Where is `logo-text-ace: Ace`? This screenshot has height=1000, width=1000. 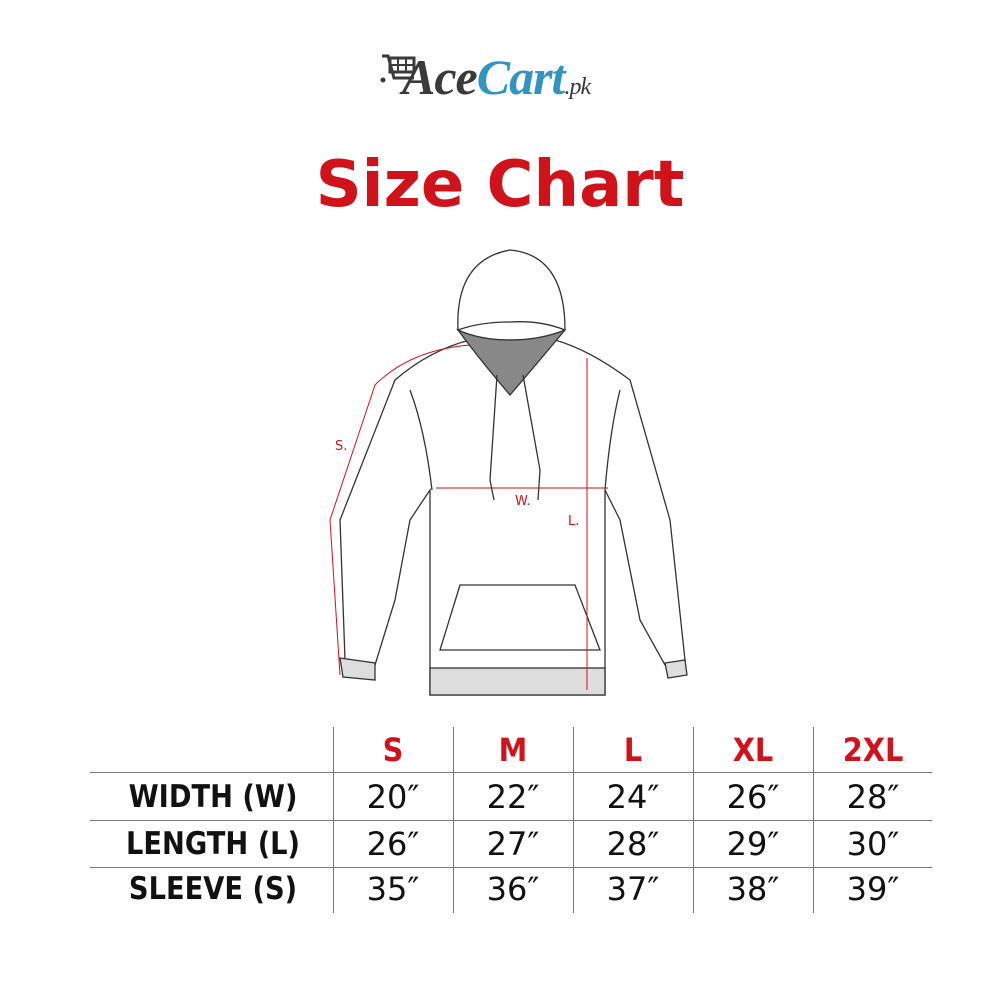 logo-text-ace: Ace is located at coordinates (440, 77).